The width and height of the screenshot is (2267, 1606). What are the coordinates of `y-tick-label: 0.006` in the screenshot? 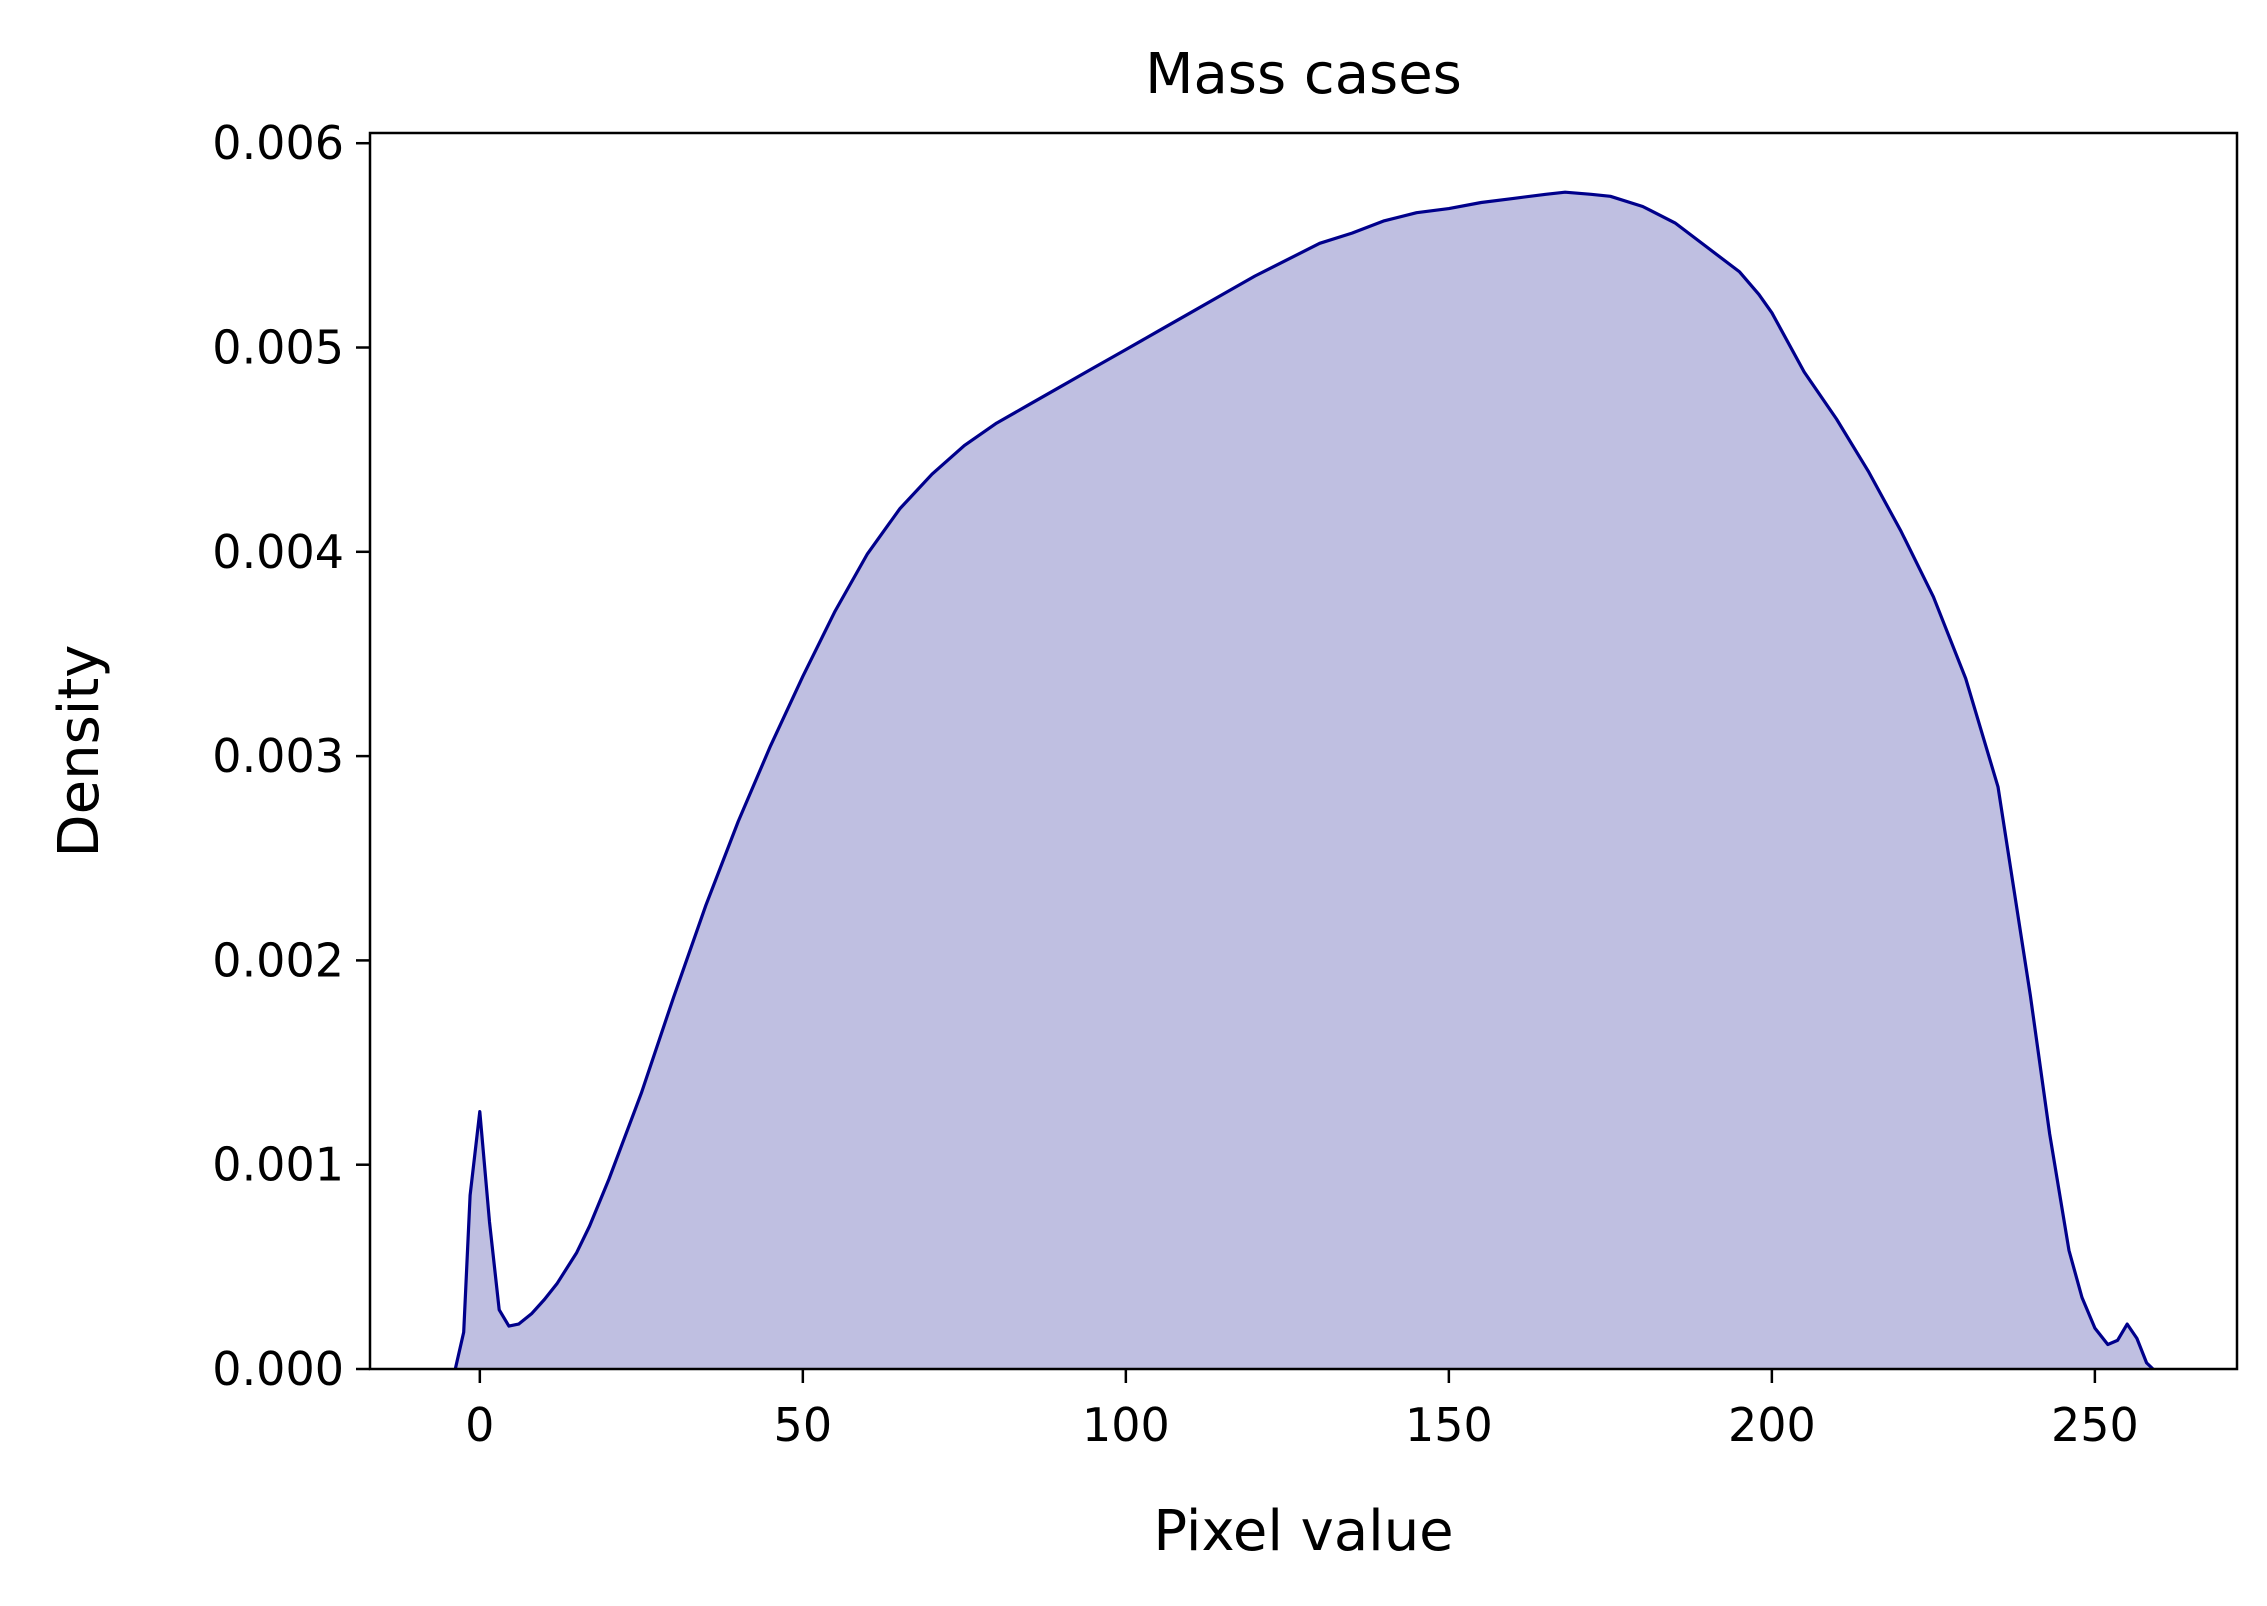 It's located at (278, 143).